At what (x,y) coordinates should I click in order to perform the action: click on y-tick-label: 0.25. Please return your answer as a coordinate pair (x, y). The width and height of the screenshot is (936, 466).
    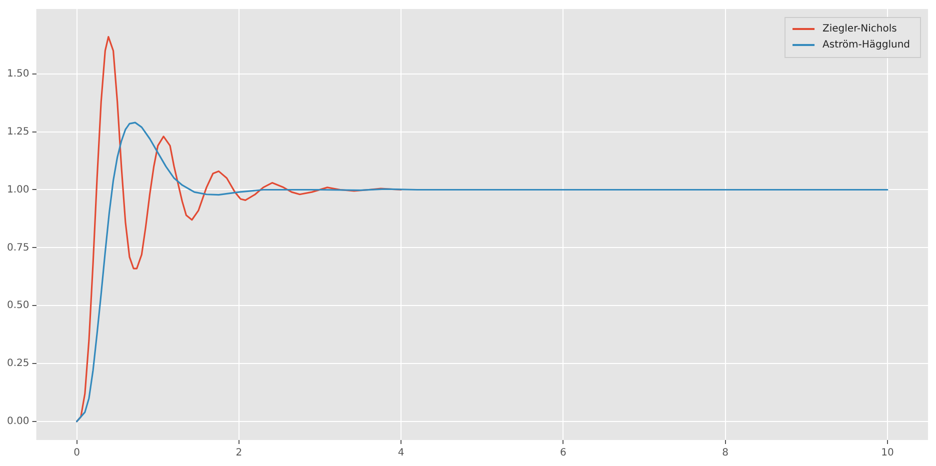
    Looking at the image, I should click on (18, 364).